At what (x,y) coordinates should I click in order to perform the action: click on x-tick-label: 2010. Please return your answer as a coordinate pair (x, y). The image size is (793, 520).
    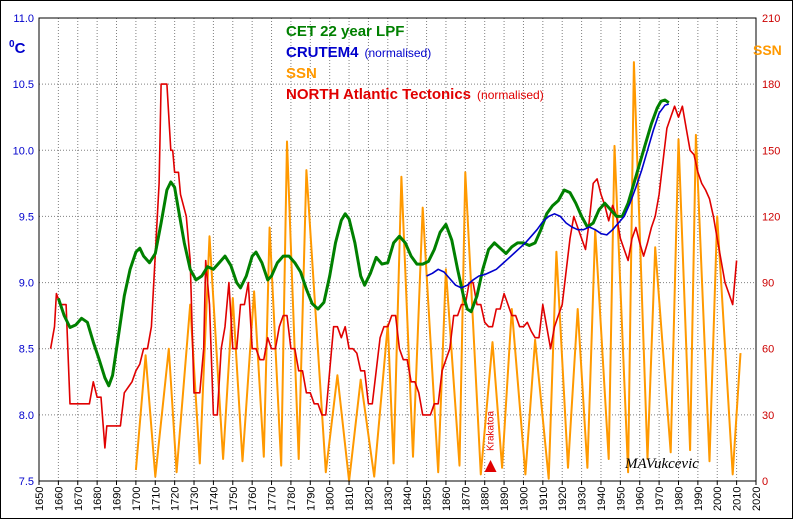
    Looking at the image, I should click on (738, 499).